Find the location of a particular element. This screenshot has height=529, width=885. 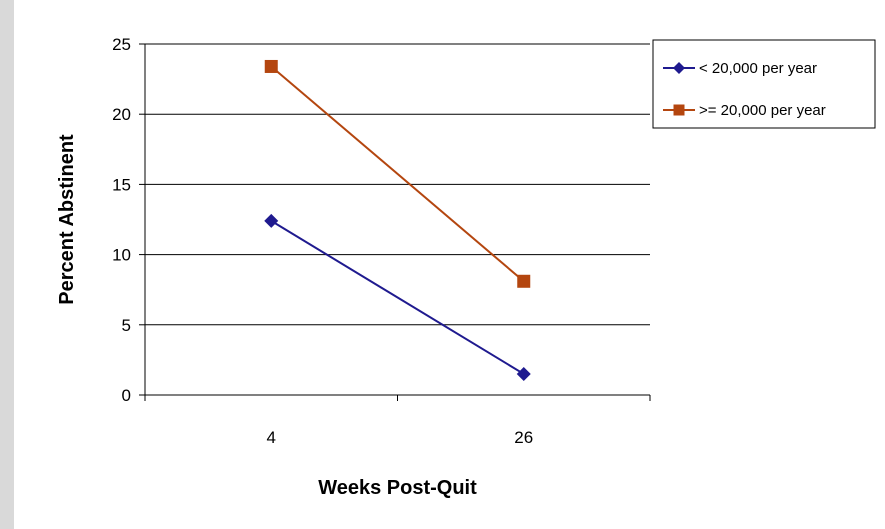

y-axis-ticks: 0 5 10 15 20 25 is located at coordinates (128, 220).